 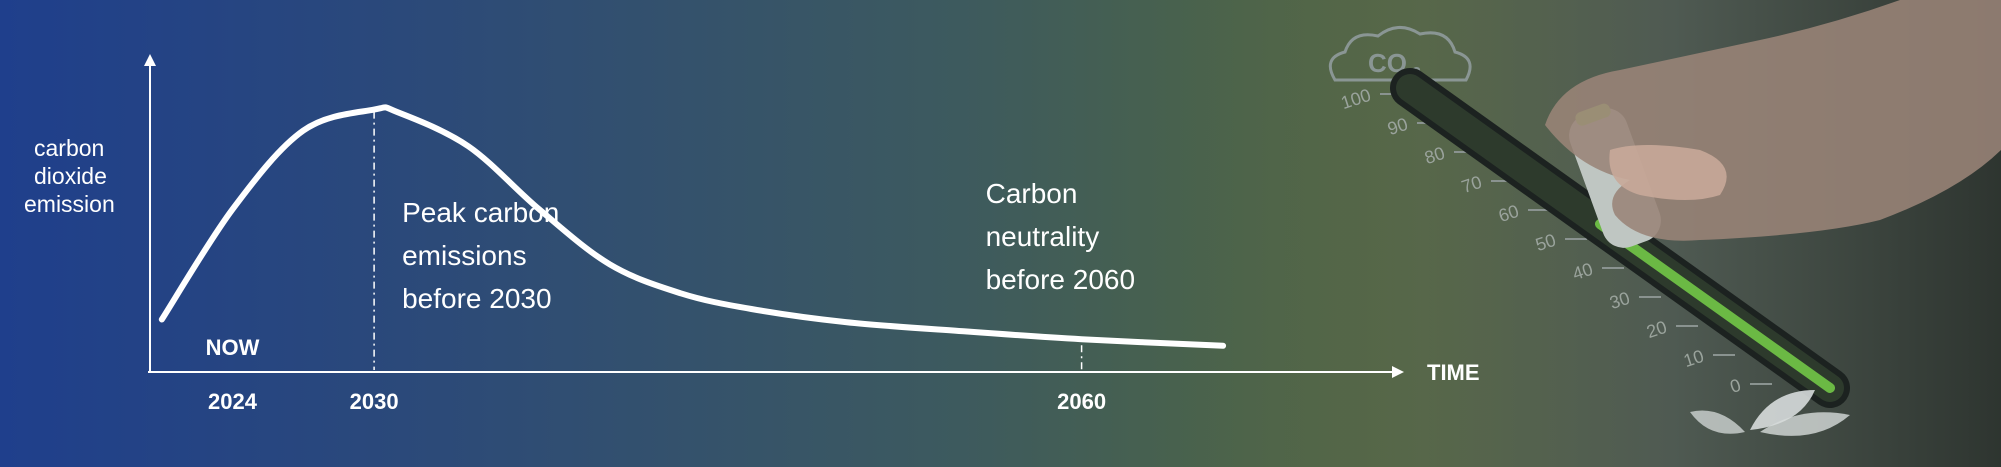 What do you see at coordinates (374, 401) in the screenshot?
I see `x-tick-label-2030: 2030` at bounding box center [374, 401].